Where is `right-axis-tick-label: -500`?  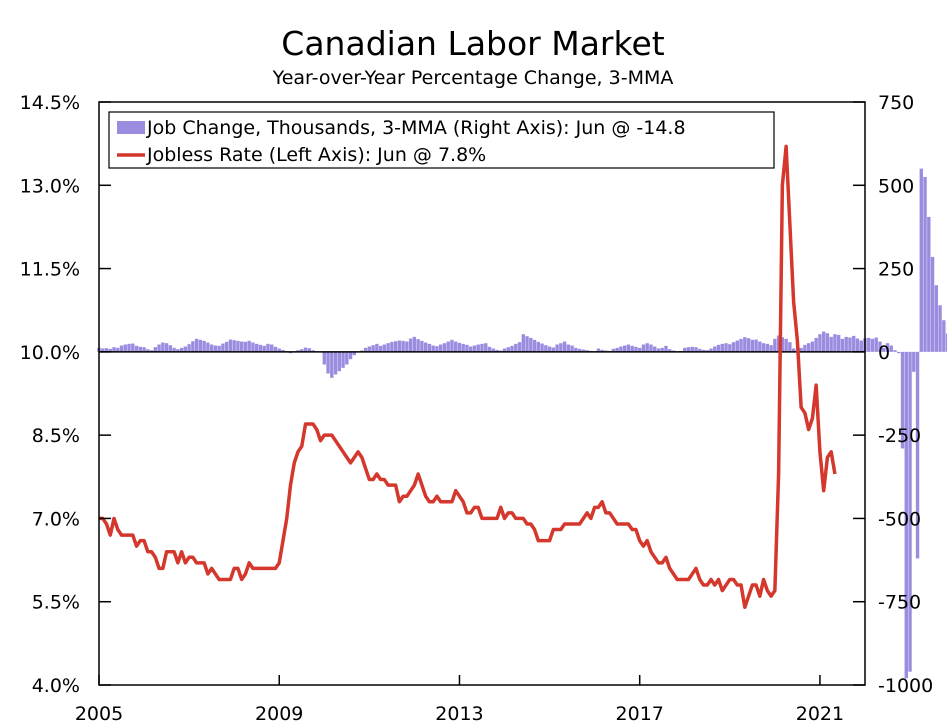
right-axis-tick-label: -500 is located at coordinates (899, 519).